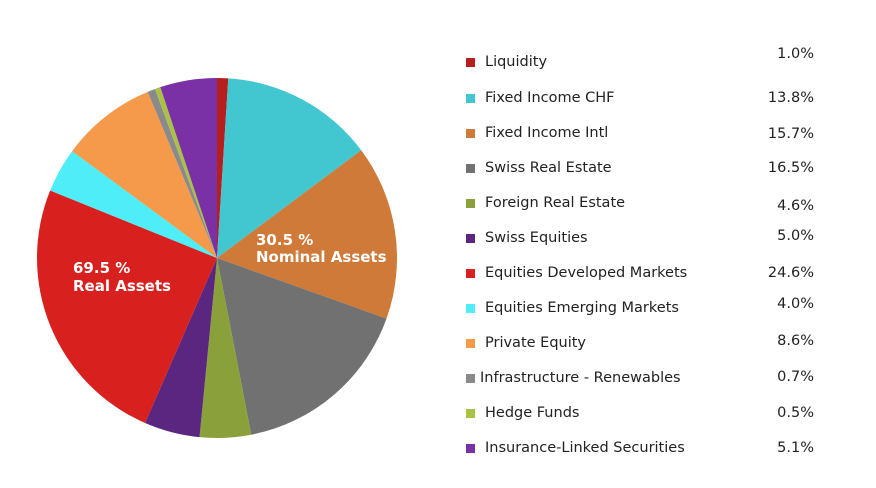 This screenshot has height=488, width=876. What do you see at coordinates (532, 413) in the screenshot?
I see `legend-label: Hedge Funds` at bounding box center [532, 413].